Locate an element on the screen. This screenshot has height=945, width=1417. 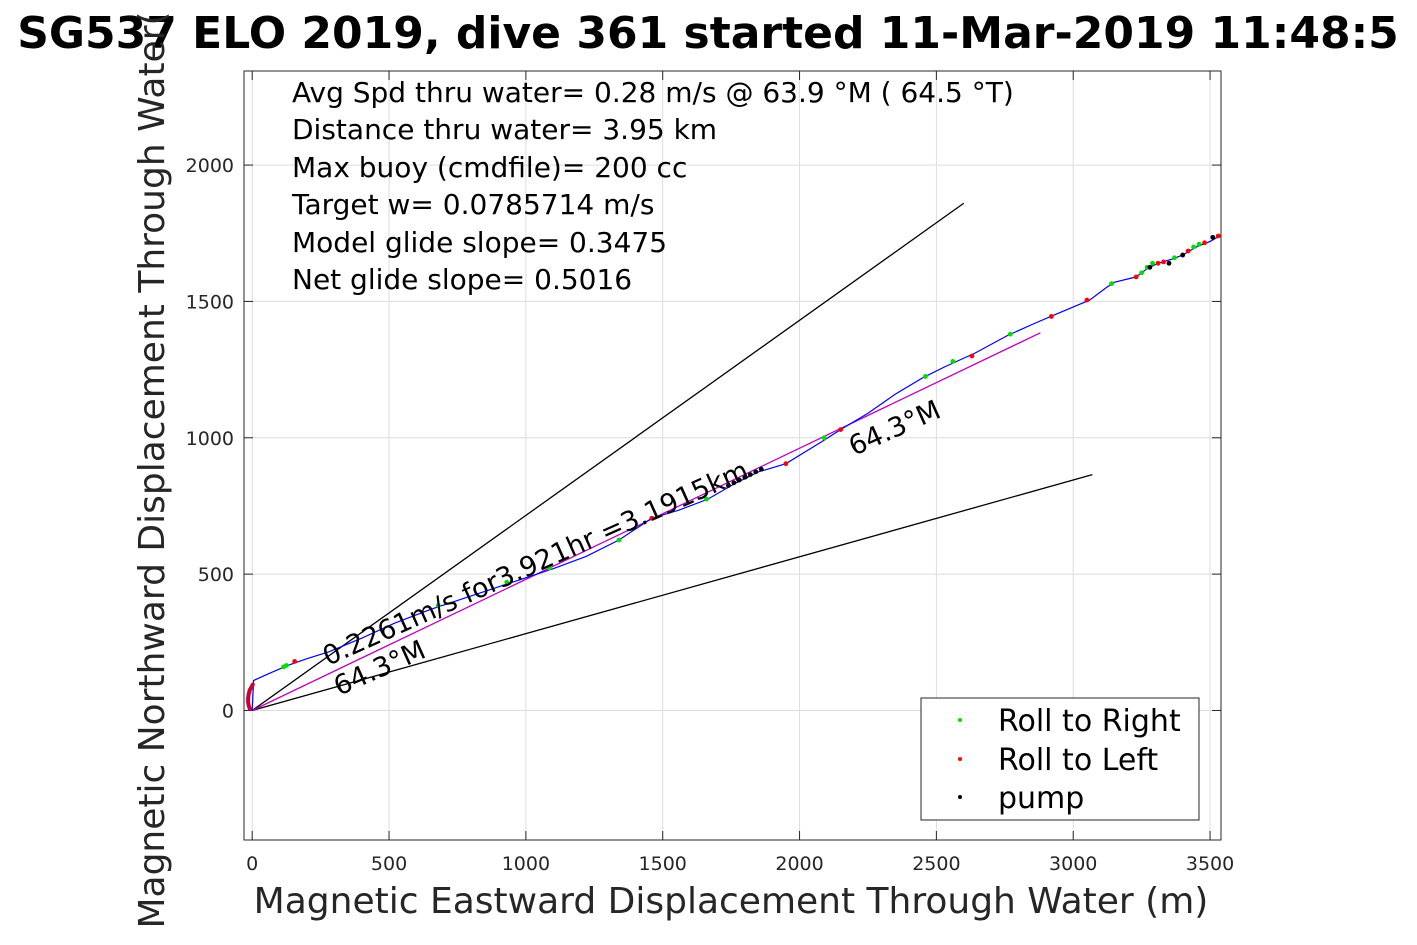
legend-label-pump: pump is located at coordinates (1041, 798).